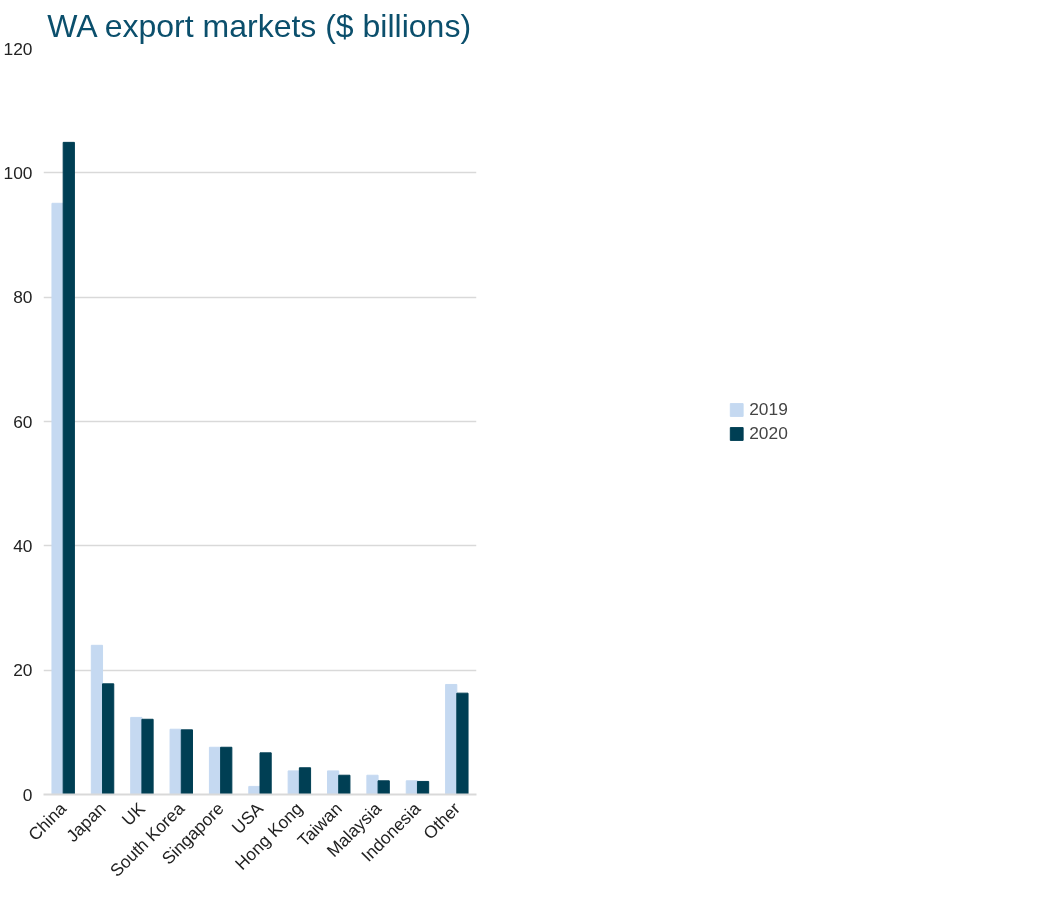 This screenshot has width=1056, height=906. I want to click on y-tick-label: 100, so click(18, 172).